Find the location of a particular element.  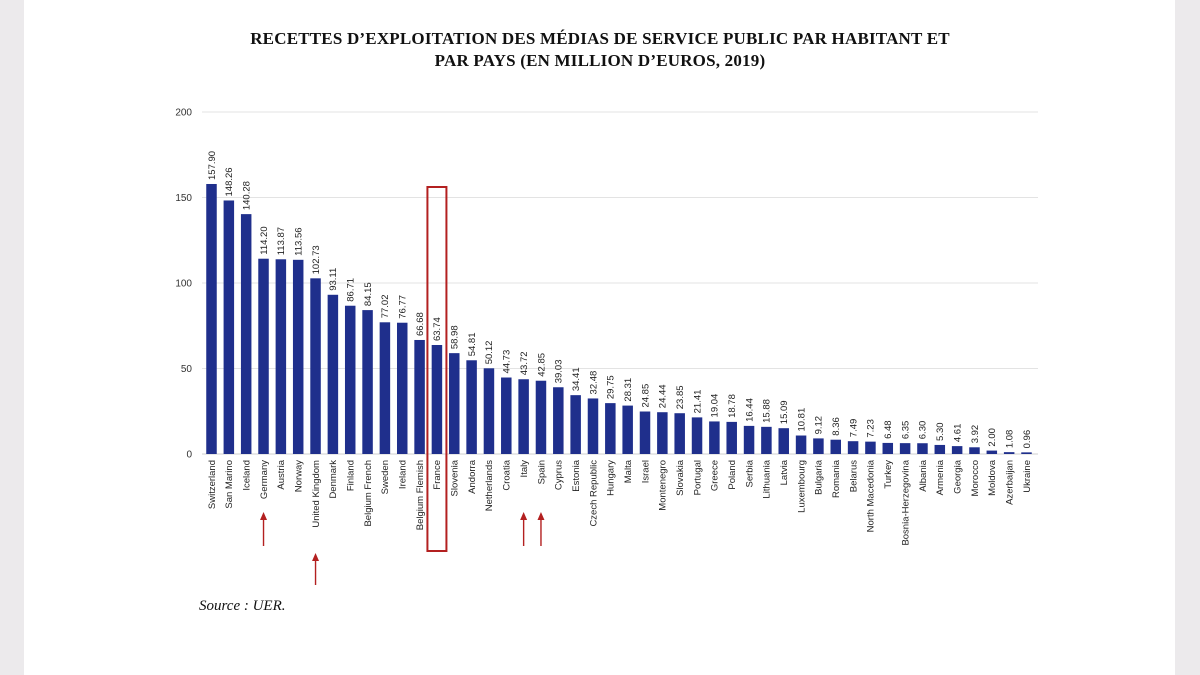

value-label: 77.02 is located at coordinates (385, 307).